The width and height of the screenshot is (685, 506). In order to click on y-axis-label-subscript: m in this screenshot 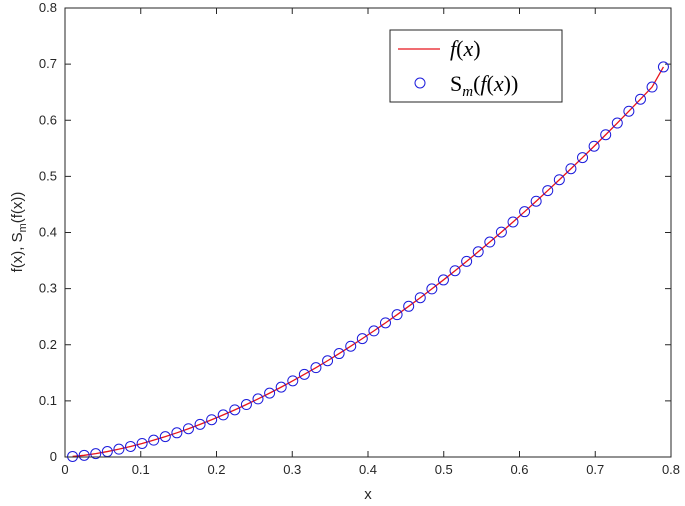, I will do `click(23, 227)`.